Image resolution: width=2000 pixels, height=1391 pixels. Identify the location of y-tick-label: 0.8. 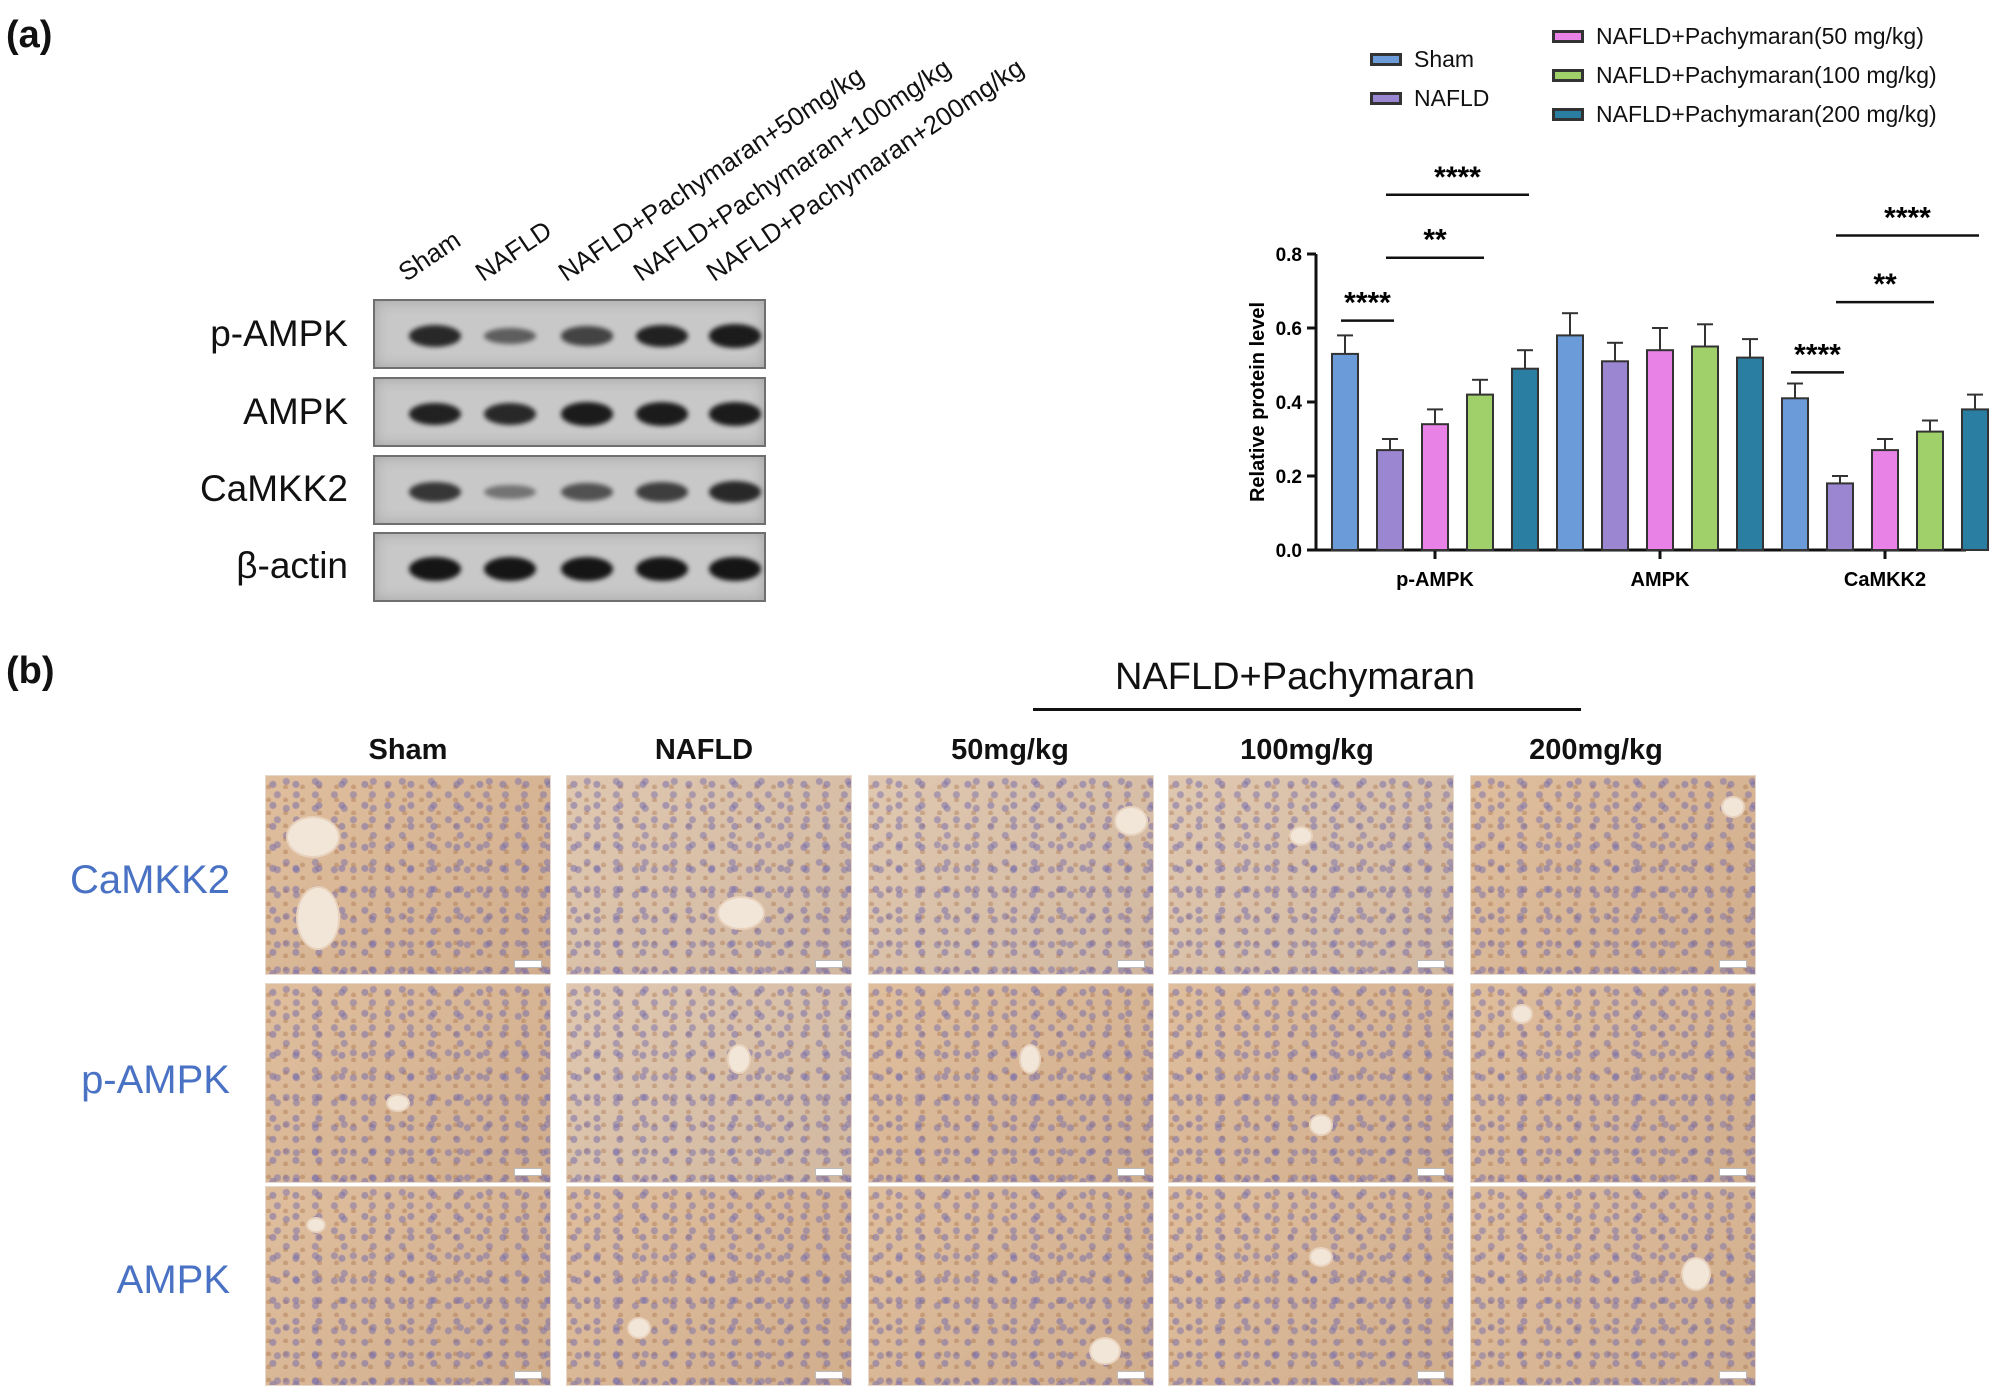
(1289, 255).